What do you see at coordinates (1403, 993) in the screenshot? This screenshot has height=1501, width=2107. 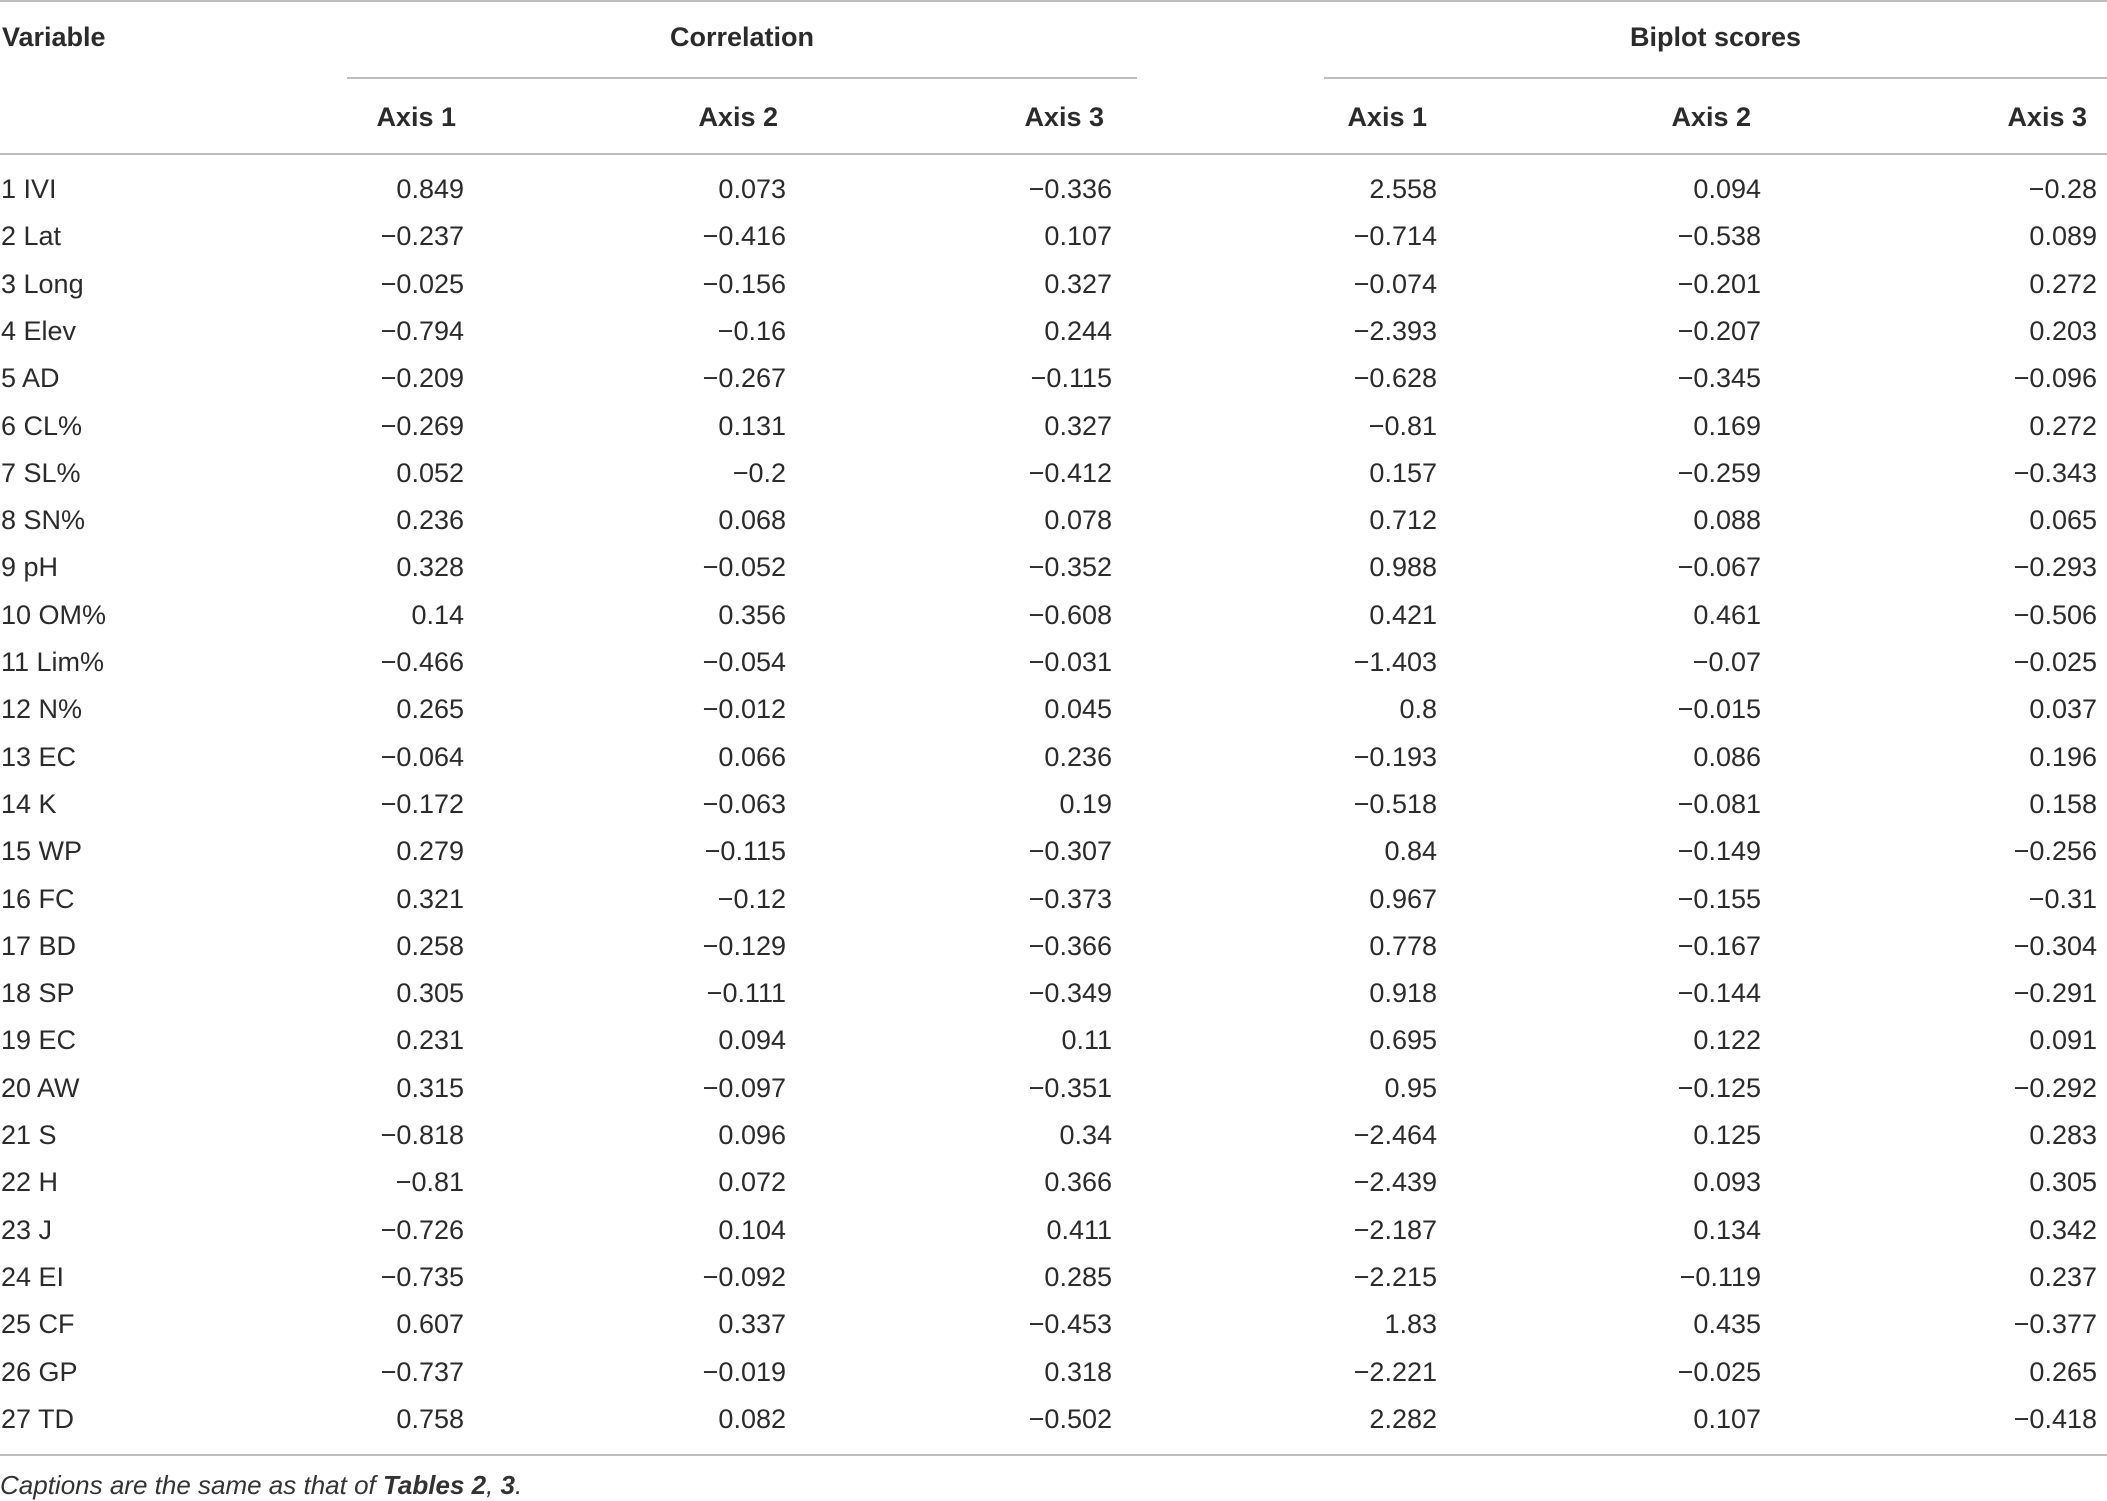 I see `value-cell: 0.918` at bounding box center [1403, 993].